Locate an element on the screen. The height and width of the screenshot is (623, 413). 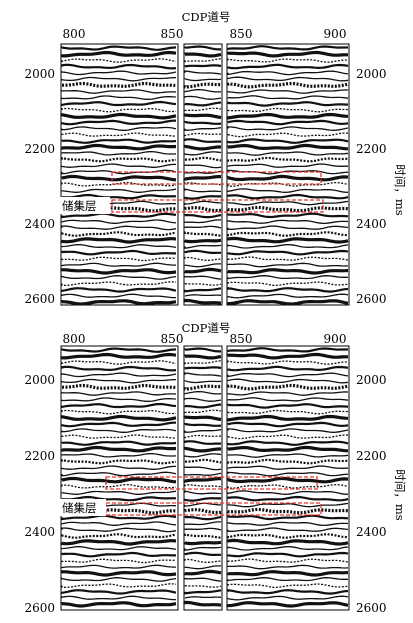
left-tick-2400: 2400 is located at coordinates (39, 532).